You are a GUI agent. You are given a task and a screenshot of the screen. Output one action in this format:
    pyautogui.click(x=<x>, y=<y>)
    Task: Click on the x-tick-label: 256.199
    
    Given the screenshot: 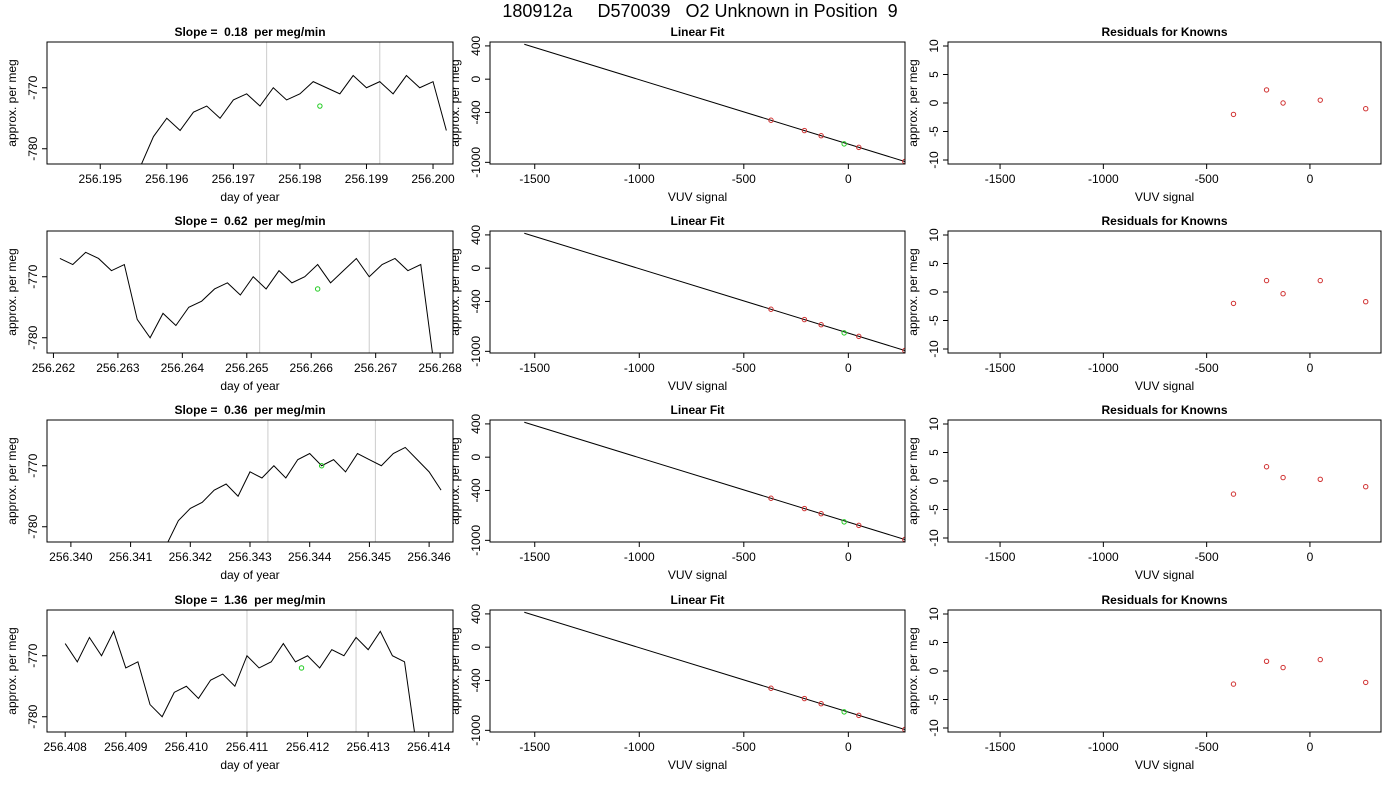 What is the action you would take?
    pyautogui.click(x=367, y=179)
    